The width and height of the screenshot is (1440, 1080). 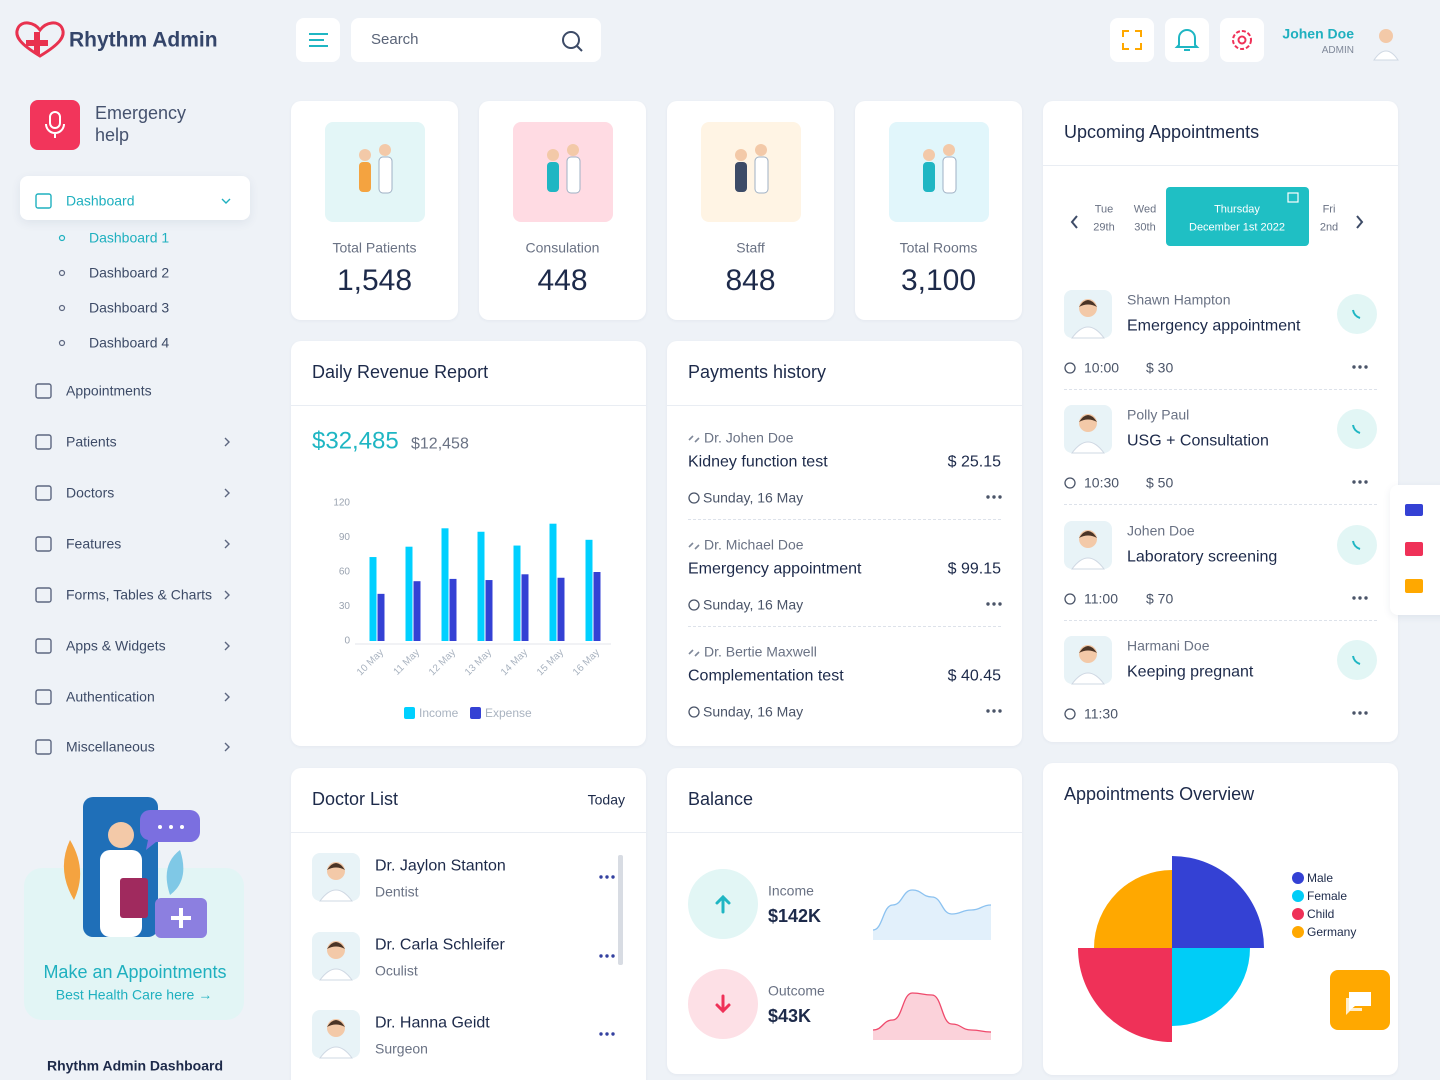 What do you see at coordinates (440, 866) in the screenshot?
I see `doctor-name: Dr. Jaylon Stanton` at bounding box center [440, 866].